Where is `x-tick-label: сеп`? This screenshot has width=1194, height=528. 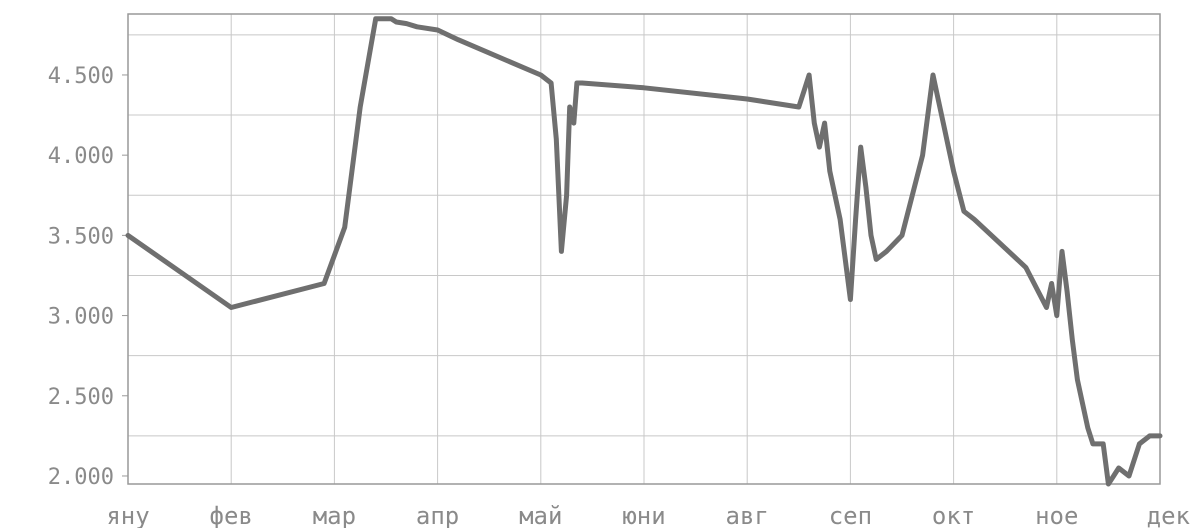 x-tick-label: сеп is located at coordinates (850, 515).